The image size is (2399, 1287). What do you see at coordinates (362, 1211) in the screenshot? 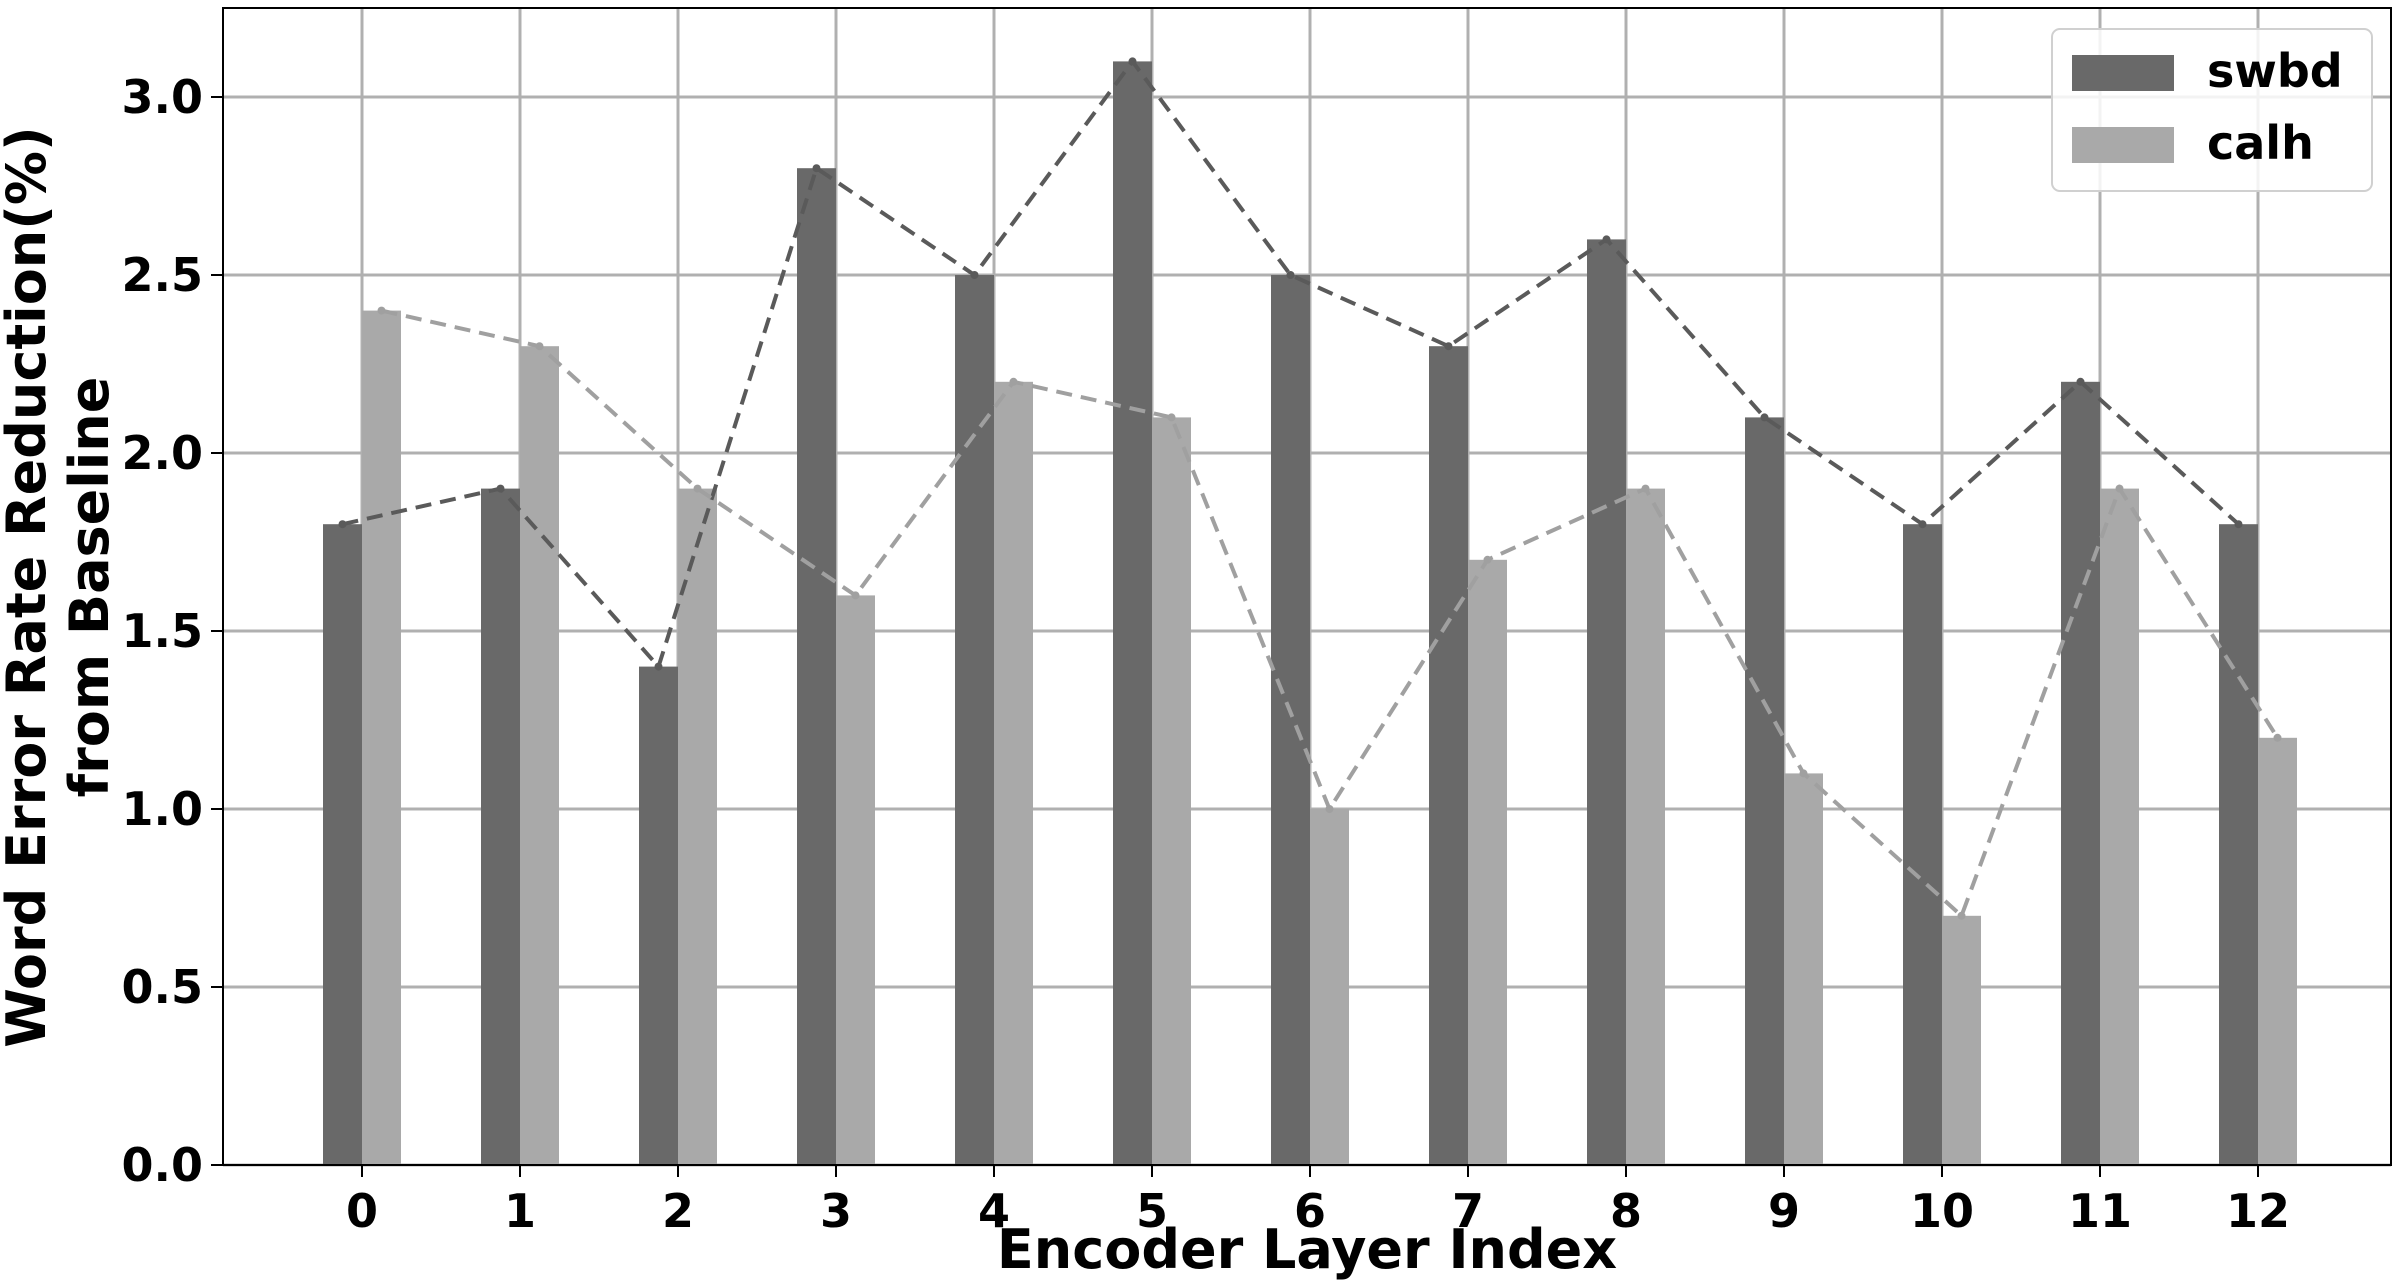
I see `x-tick-label-0: 0` at bounding box center [362, 1211].